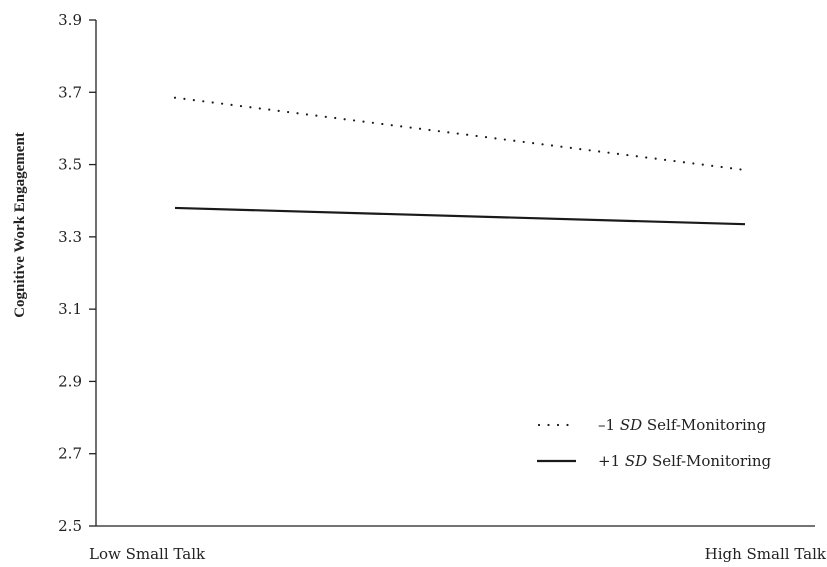 The height and width of the screenshot is (567, 827). Describe the element at coordinates (685, 461) in the screenshot. I see `legend-label: +1 SD Self-Monitoring` at that location.